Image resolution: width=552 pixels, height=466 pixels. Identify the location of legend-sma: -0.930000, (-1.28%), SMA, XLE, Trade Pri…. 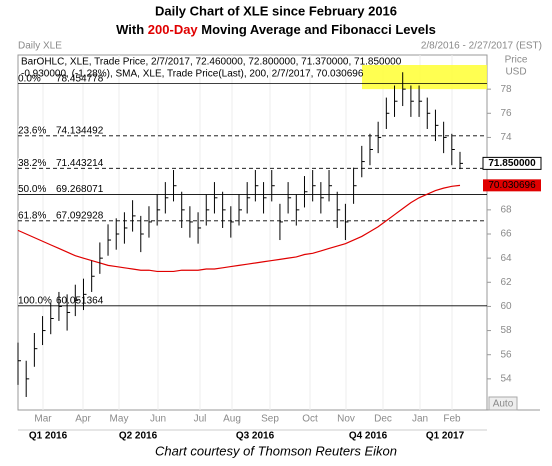
(192, 74).